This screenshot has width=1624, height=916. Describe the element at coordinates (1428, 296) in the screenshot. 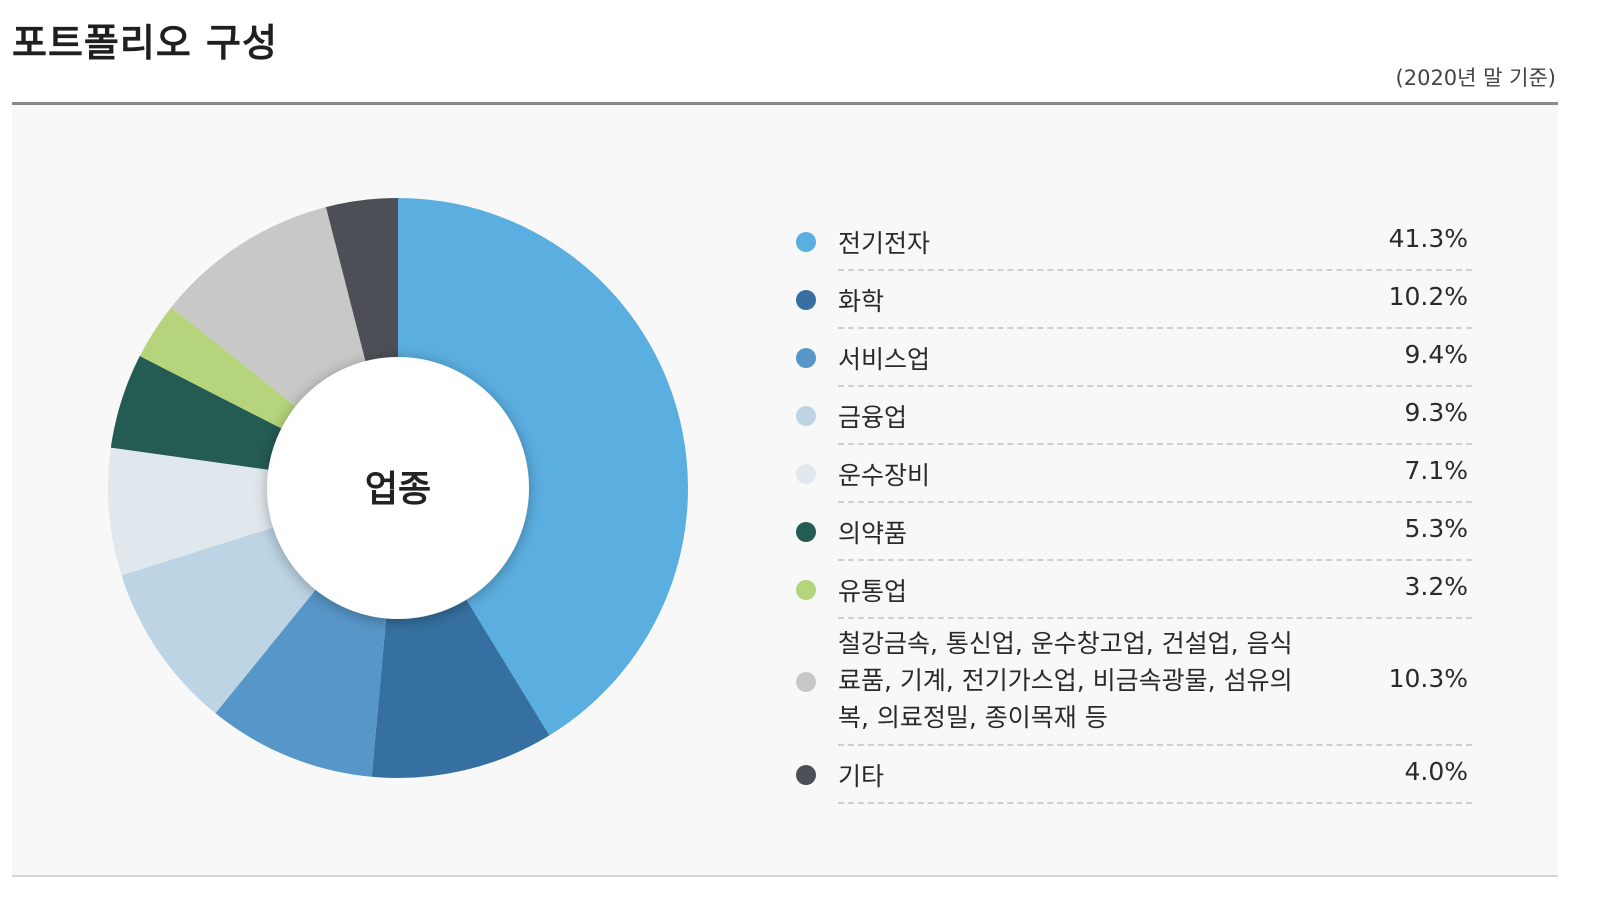

I see `legend-value: 10.2%` at that location.